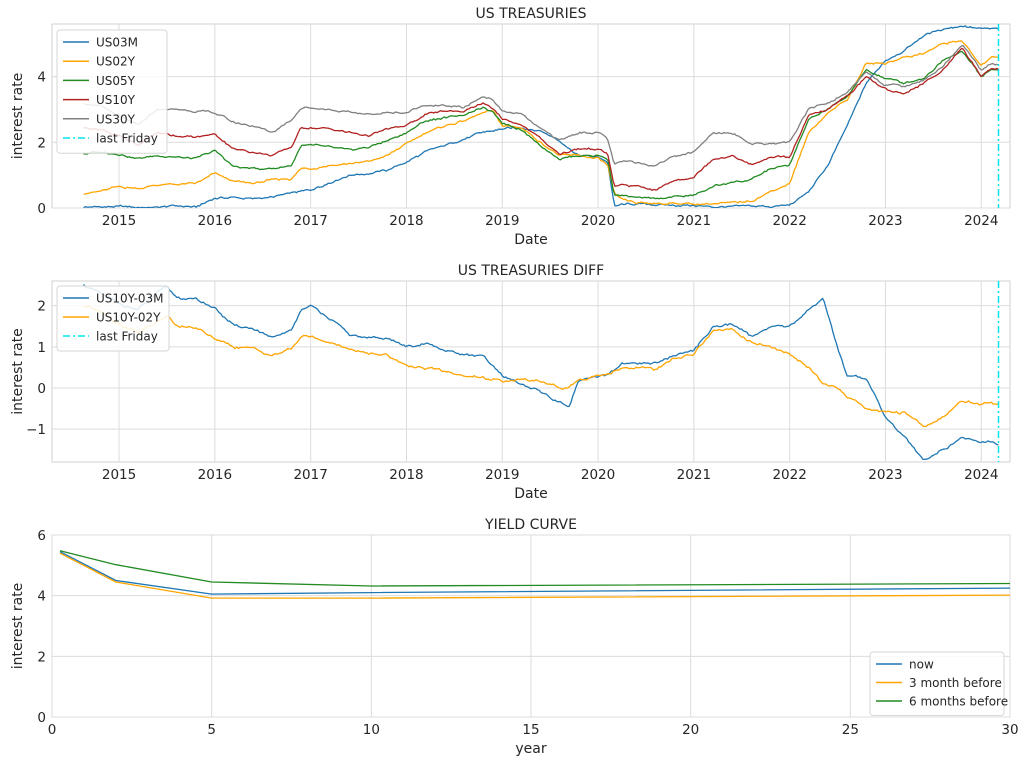 The height and width of the screenshot is (766, 1024). What do you see at coordinates (541, 366) in the screenshot?
I see `series-line-us10y-02y` at bounding box center [541, 366].